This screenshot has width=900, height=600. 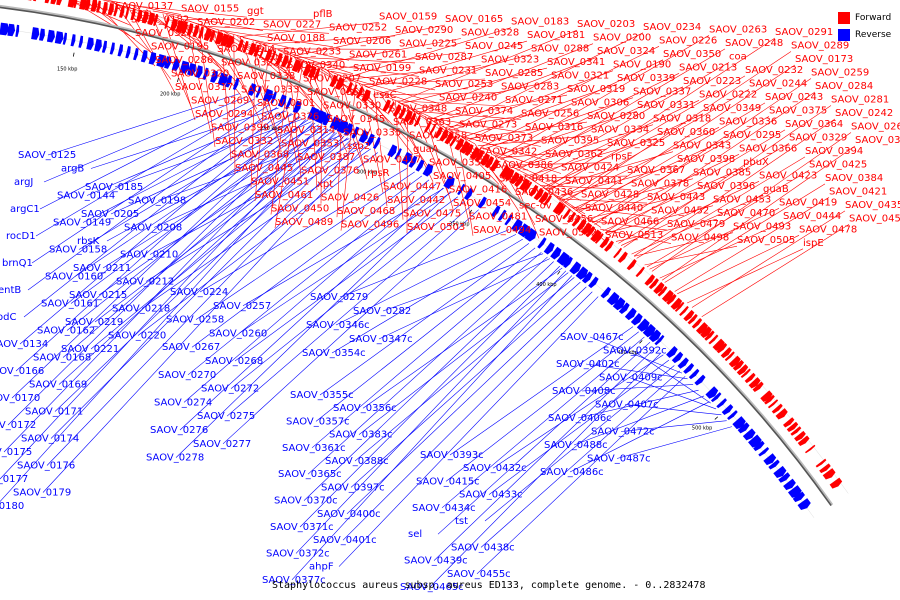 I want to click on forward-gene-label: SAOV_0182, so click(x=160, y=20).